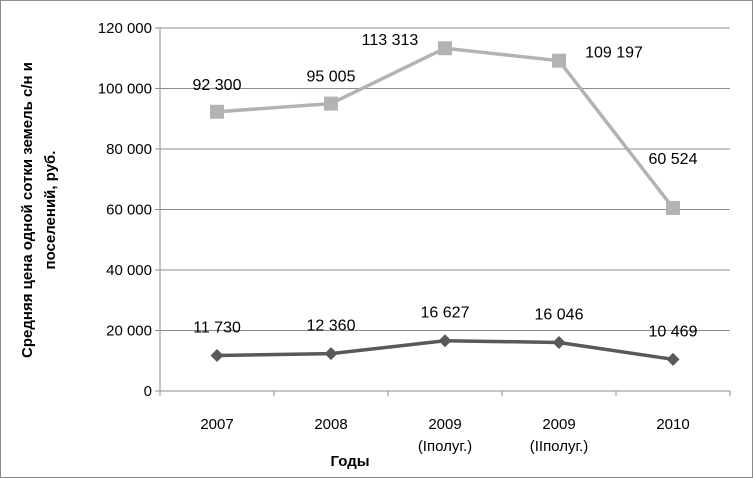 The width and height of the screenshot is (753, 478). What do you see at coordinates (390, 40) in the screenshot?
I see `data-label: 113 313` at bounding box center [390, 40].